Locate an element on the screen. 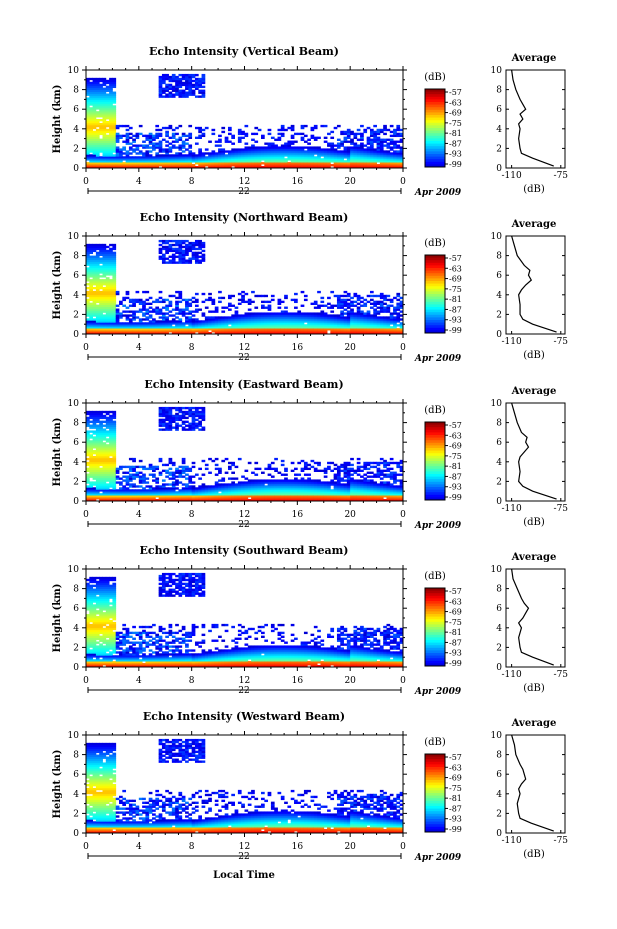 This screenshot has width=617, height=929. month-year-label: Apr 2009 is located at coordinates (438, 359).